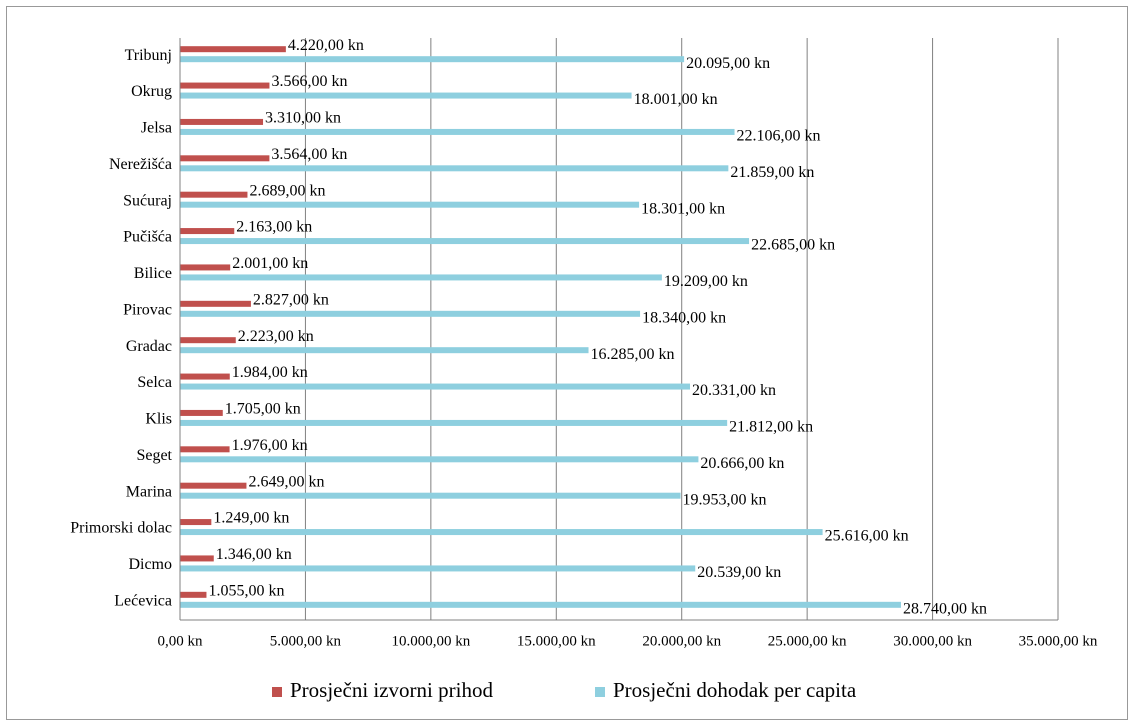 The image size is (1134, 726). I want to click on y-tick-label: Marina, so click(149, 491).